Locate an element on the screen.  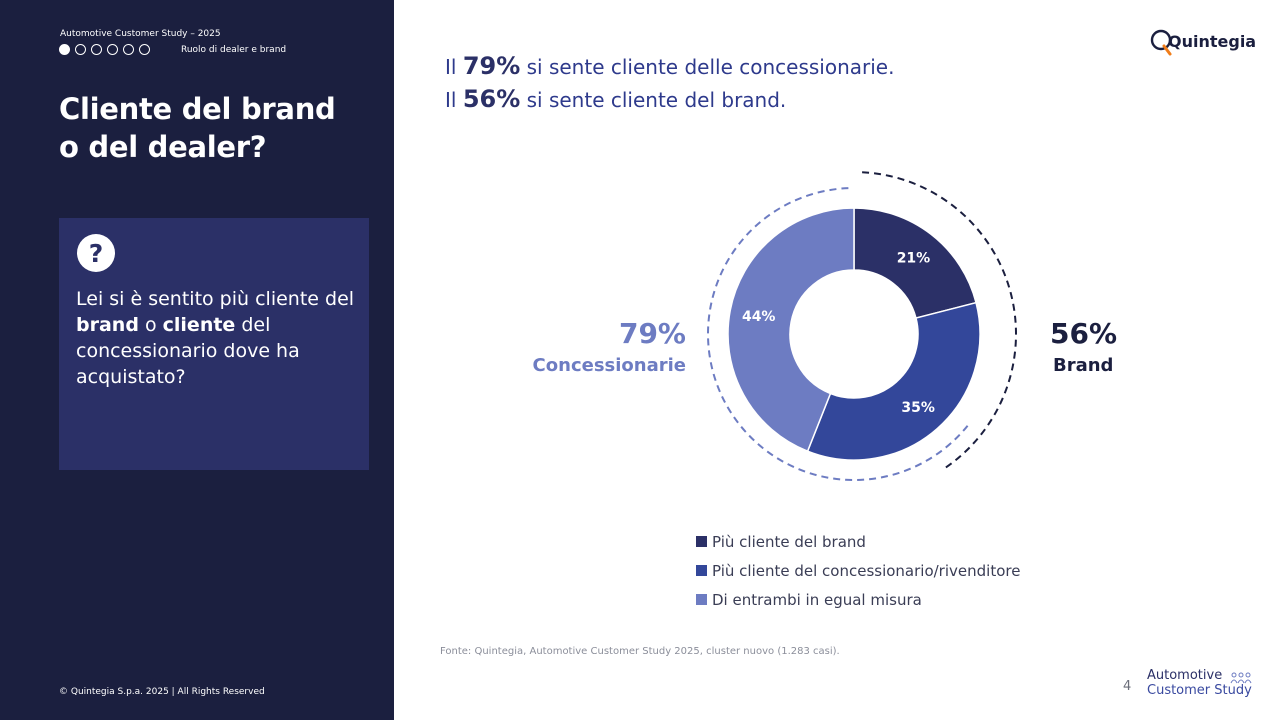
page-number: 4 is located at coordinates (1127, 686).